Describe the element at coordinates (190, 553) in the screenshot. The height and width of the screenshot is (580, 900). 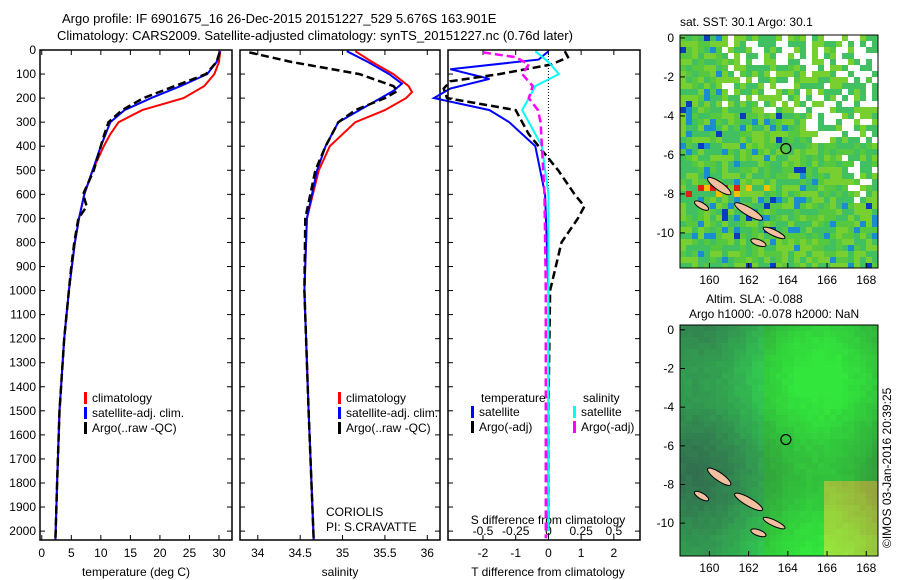
I see `temp-xtick-label: 25` at that location.